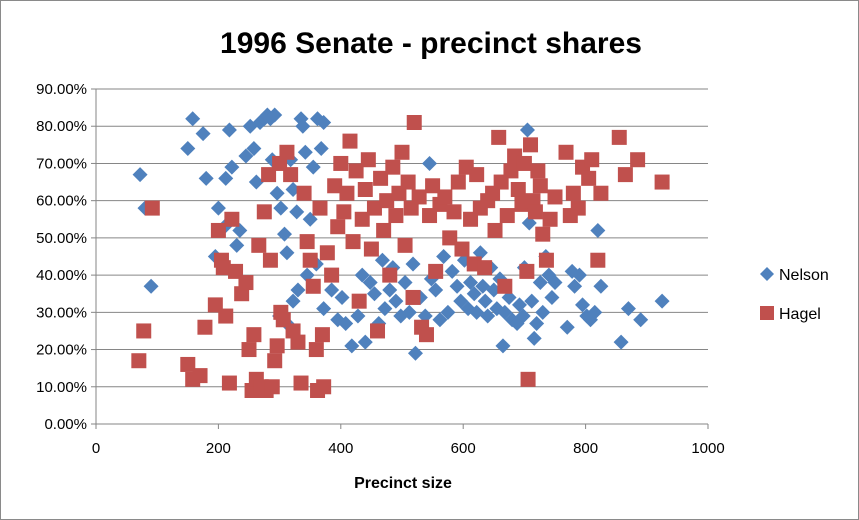  Describe the element at coordinates (707, 448) in the screenshot. I see `x-tick-label: 1000` at that location.